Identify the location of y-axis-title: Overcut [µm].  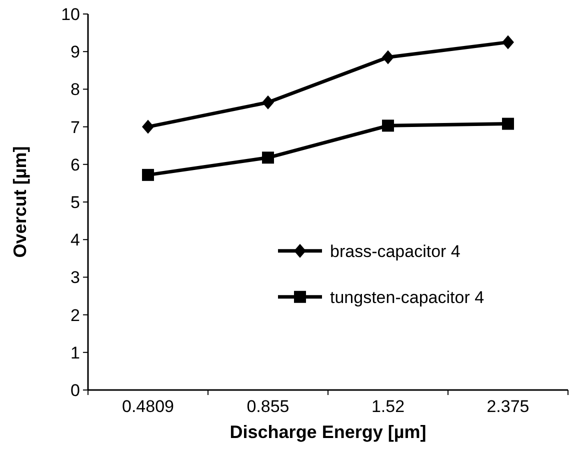
(20, 202).